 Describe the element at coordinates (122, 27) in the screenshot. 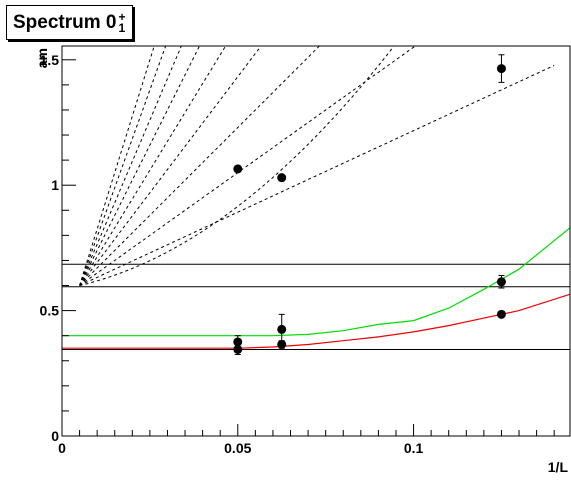

I see `title-subscript: 1` at that location.